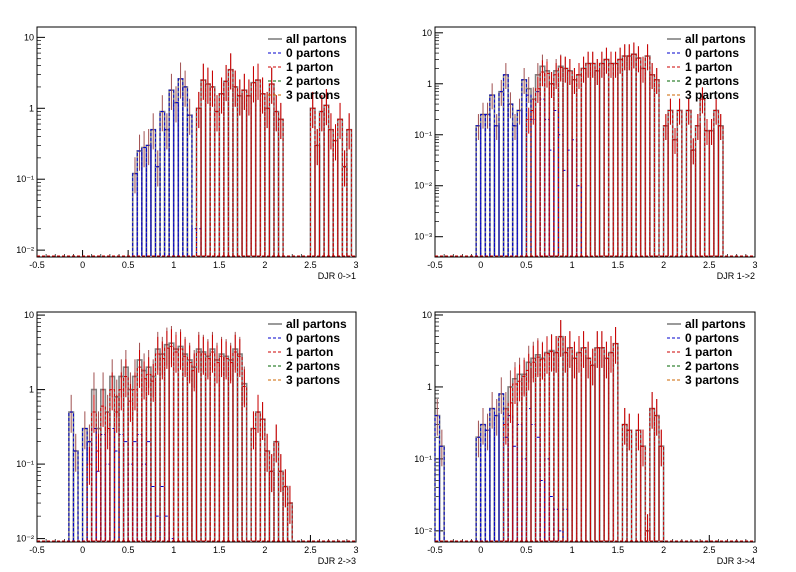  Describe the element at coordinates (29, 37) in the screenshot. I see `y-tick-label: 10` at that location.